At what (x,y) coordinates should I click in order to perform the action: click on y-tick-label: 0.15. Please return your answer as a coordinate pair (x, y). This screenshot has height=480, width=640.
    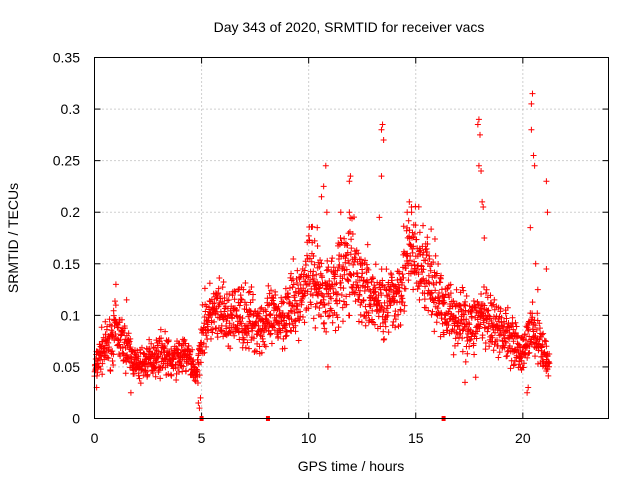
    Looking at the image, I should click on (66, 264).